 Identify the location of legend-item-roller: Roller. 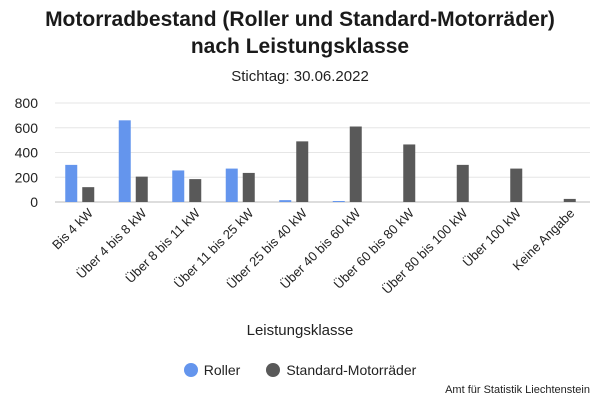
(212, 370).